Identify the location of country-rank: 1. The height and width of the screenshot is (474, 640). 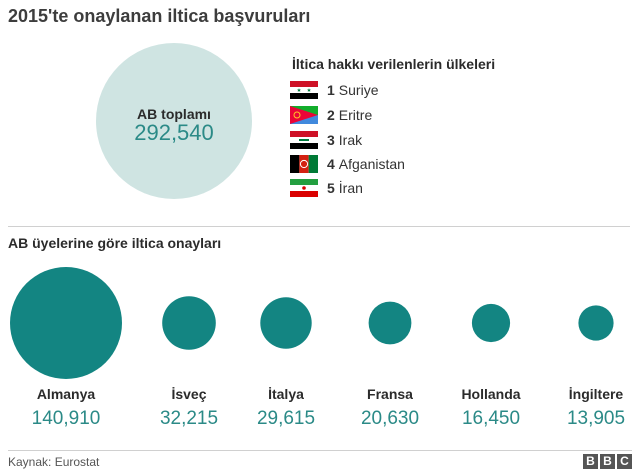
(331, 90).